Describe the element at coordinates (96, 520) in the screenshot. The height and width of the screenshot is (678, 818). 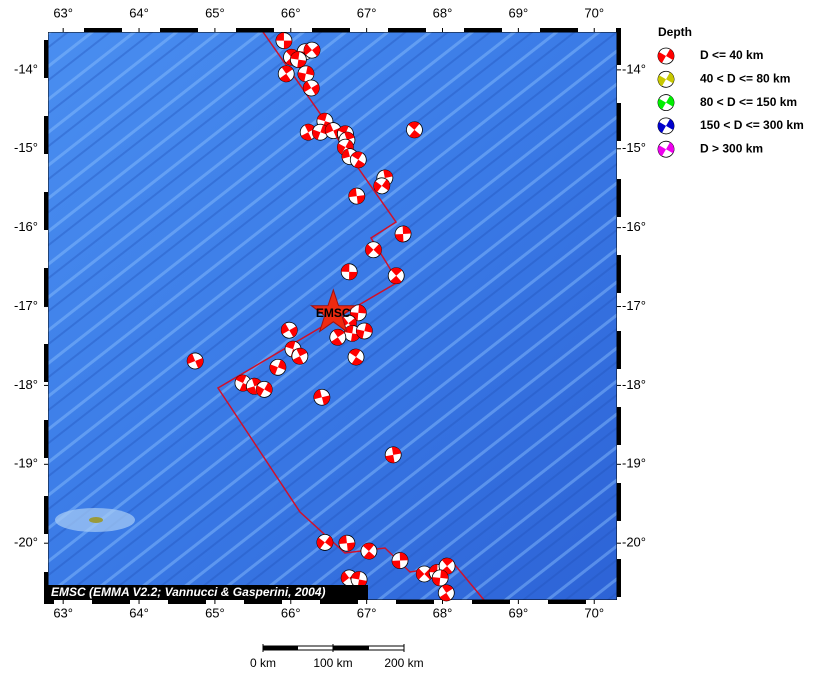
I see `island` at that location.